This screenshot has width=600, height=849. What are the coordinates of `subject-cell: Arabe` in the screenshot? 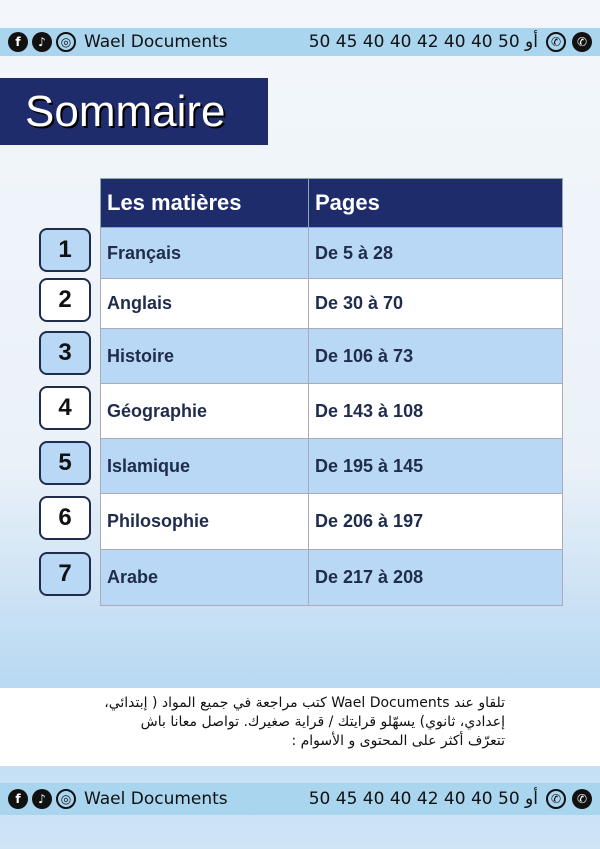 It's located at (204, 577).